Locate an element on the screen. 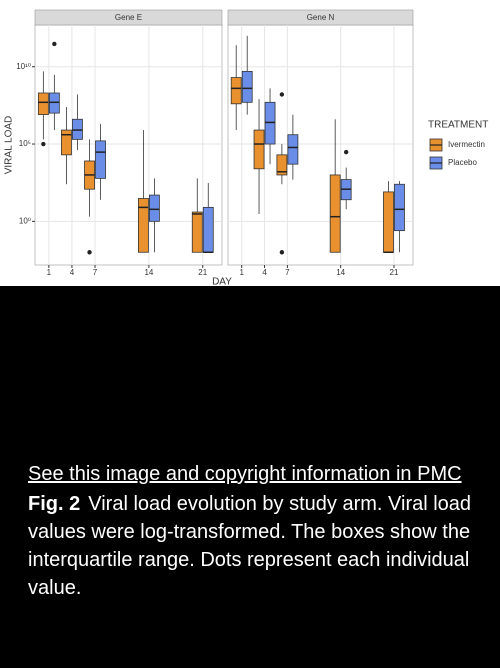 This screenshot has width=500, height=668. y-tick-label: 10¹⁰ is located at coordinates (23, 66).